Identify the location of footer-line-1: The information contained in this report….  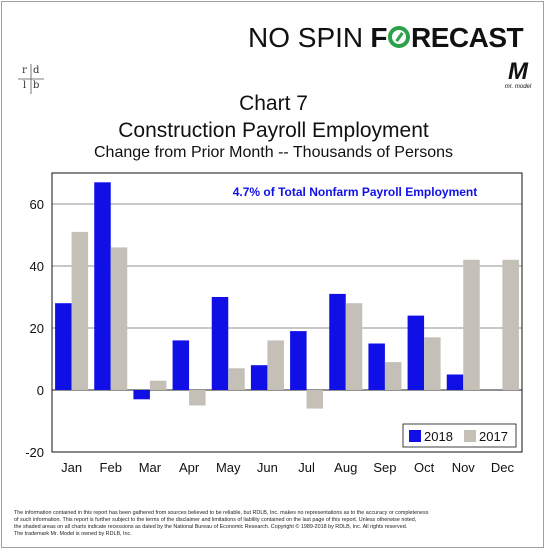
(221, 513).